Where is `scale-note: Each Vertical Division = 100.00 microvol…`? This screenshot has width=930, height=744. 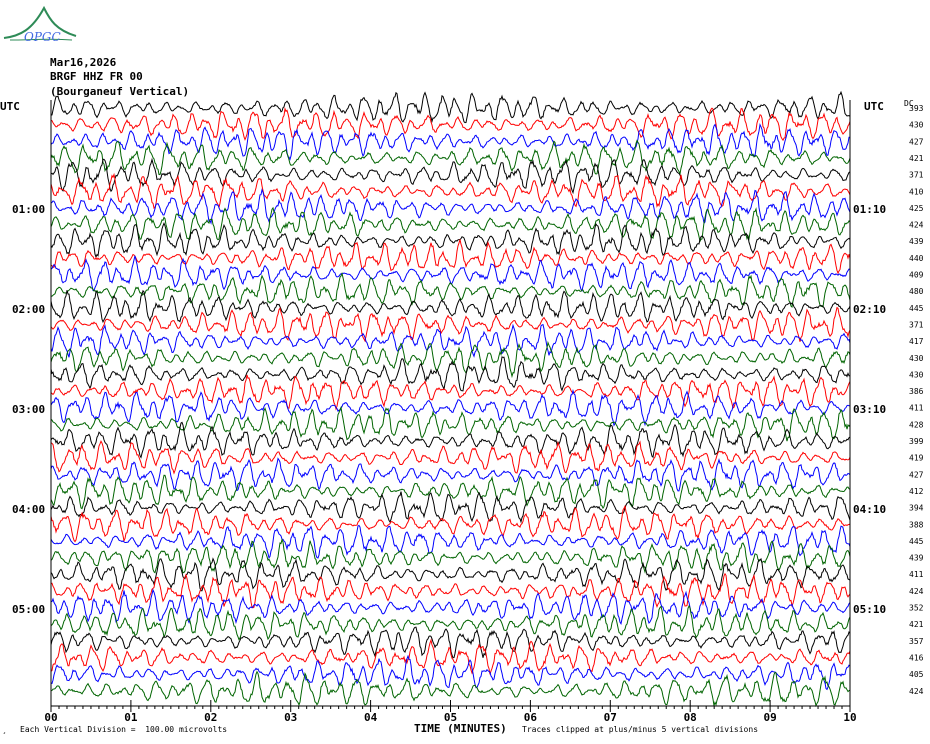
scale-note: Each Vertical Division = 100.00 microvol… is located at coordinates (124, 729).